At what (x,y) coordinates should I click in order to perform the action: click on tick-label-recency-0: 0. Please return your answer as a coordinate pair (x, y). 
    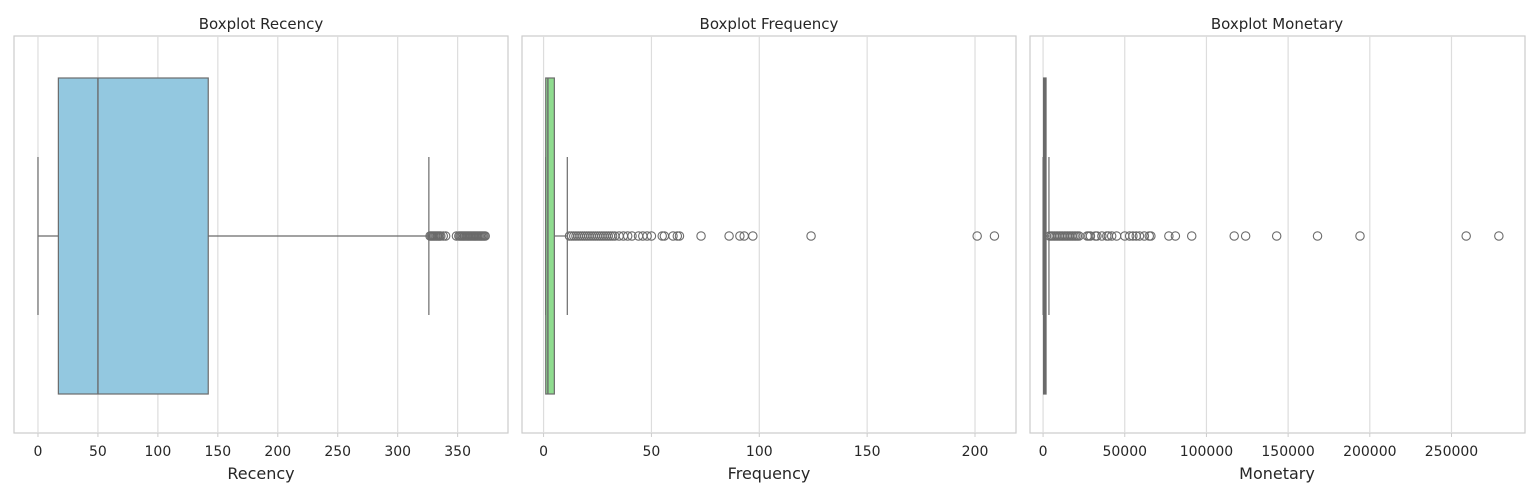
    Looking at the image, I should click on (38, 452).